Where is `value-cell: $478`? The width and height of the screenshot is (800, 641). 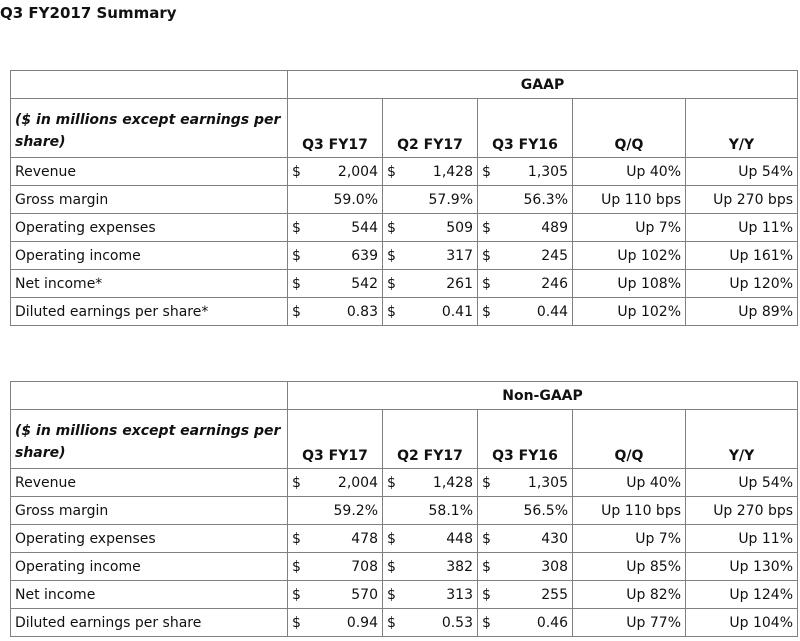 value-cell: $478 is located at coordinates (335, 538).